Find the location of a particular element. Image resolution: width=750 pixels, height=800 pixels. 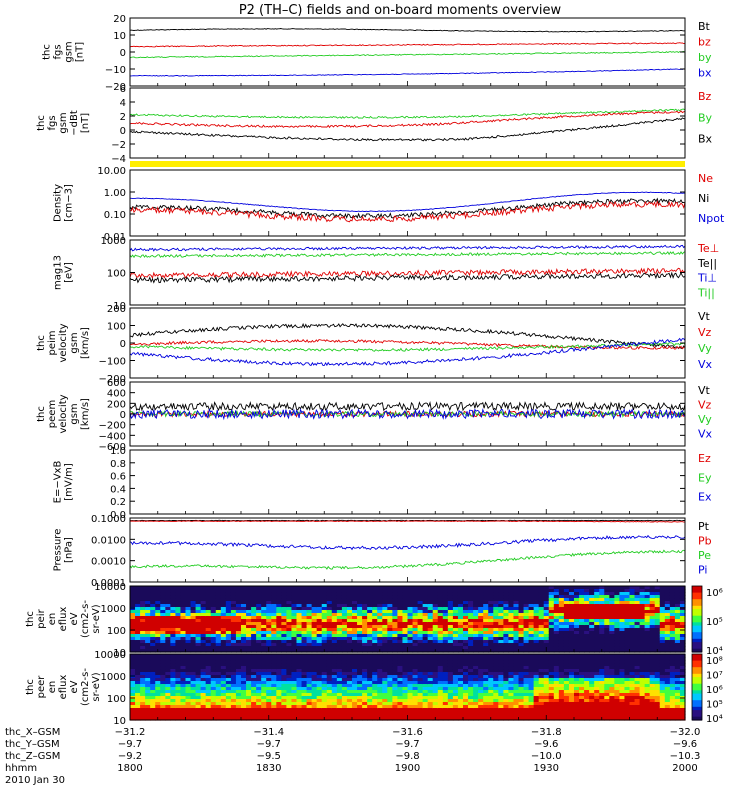

legend-entry-Vx: Vx is located at coordinates (705, 364).